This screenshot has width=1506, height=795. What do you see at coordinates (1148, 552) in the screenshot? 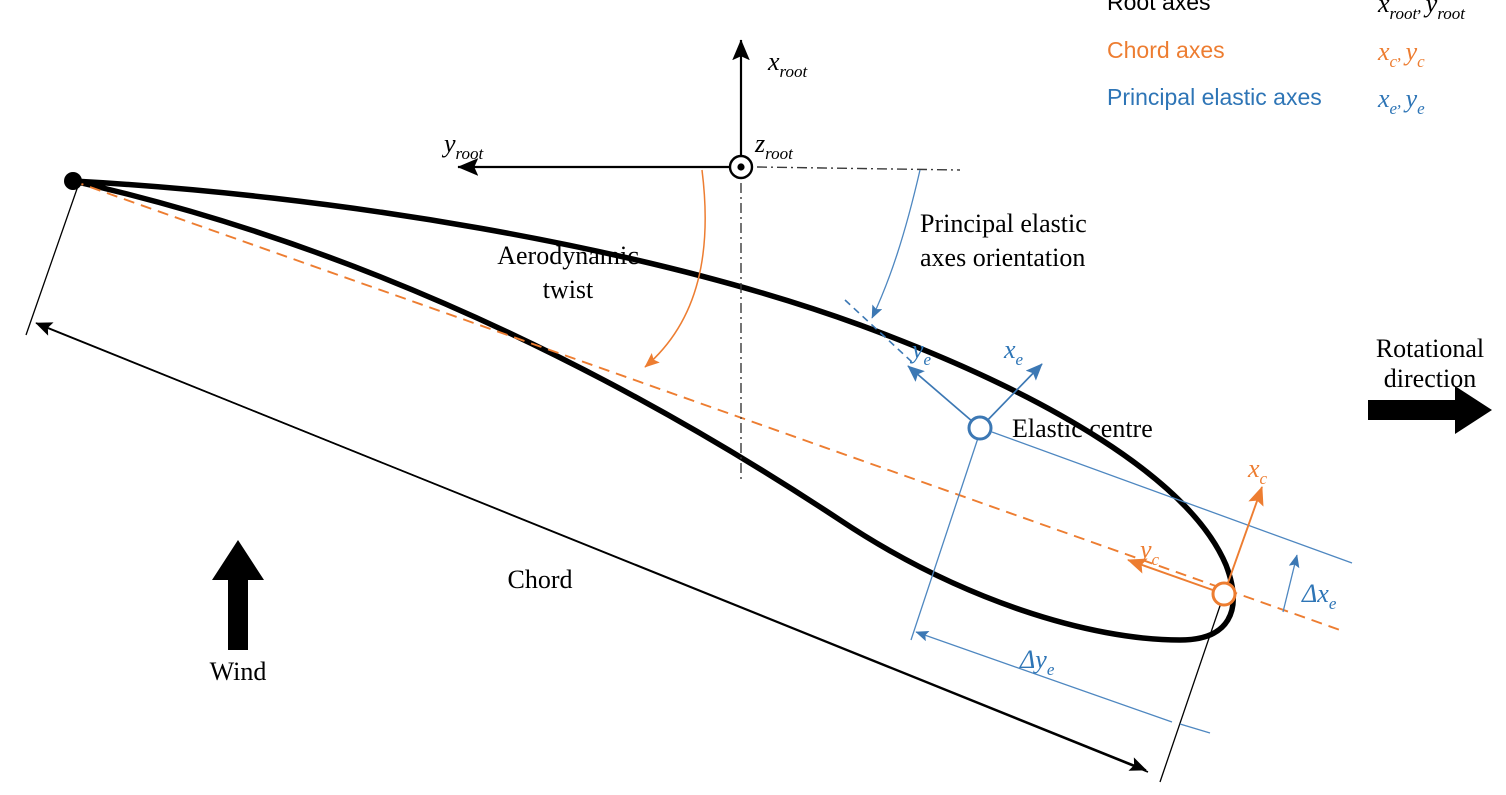
I see `y-c-label: yc` at bounding box center [1148, 552].